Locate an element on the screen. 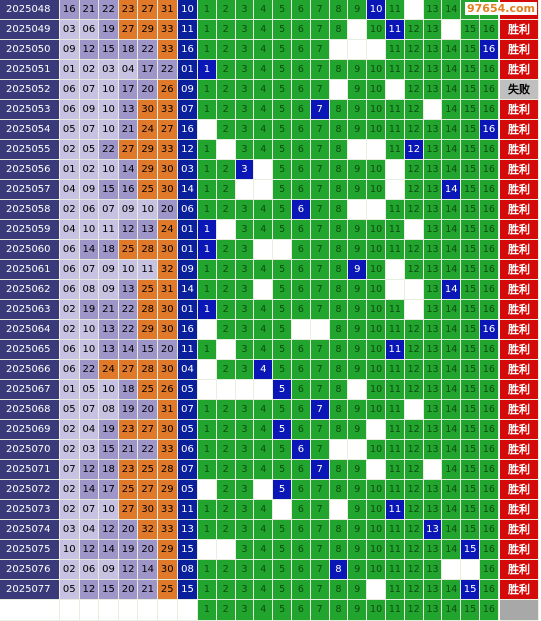  footer-trend-cell: 2 is located at coordinates (226, 610).